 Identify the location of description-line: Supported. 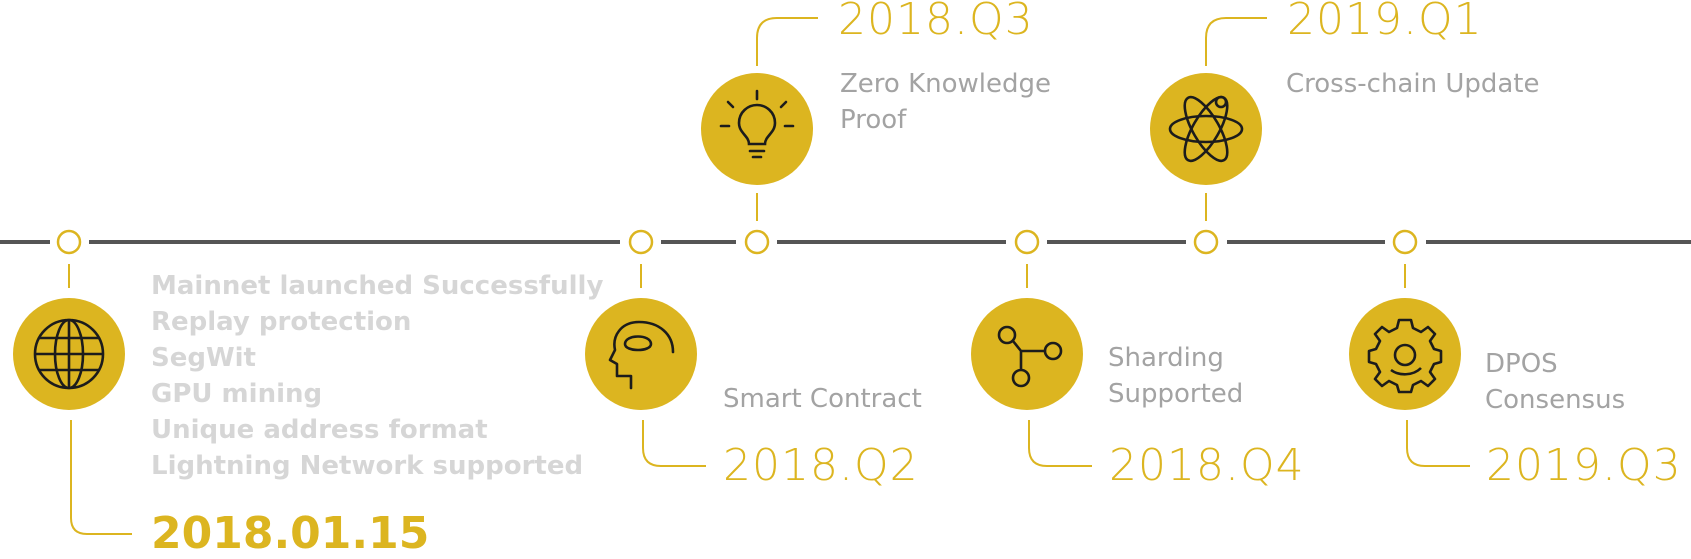
(1176, 394).